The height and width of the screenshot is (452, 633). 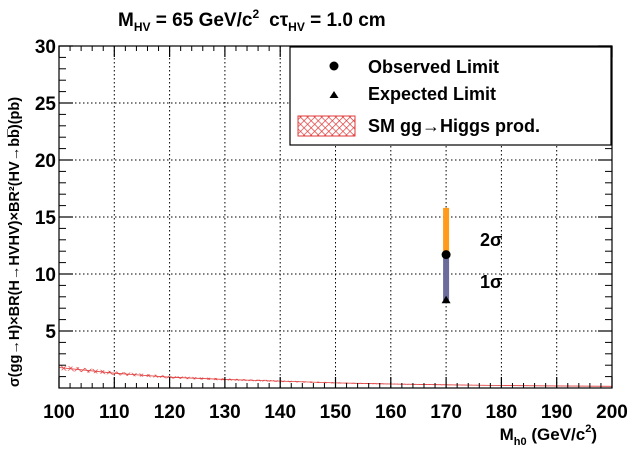 I want to click on one-sigma-band, so click(x=446, y=277).